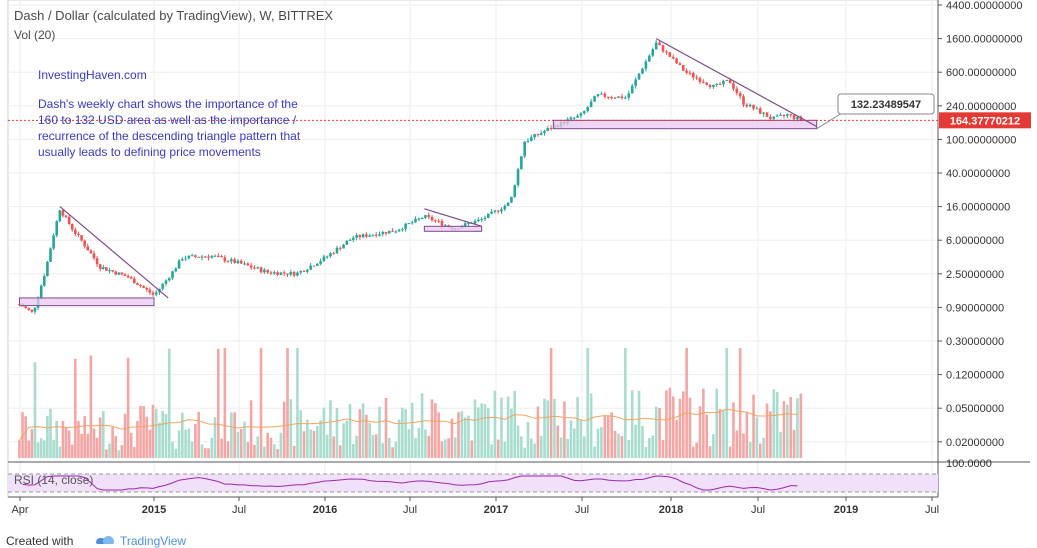  I want to click on price-tick-label: 40.00000000, so click(978, 174).